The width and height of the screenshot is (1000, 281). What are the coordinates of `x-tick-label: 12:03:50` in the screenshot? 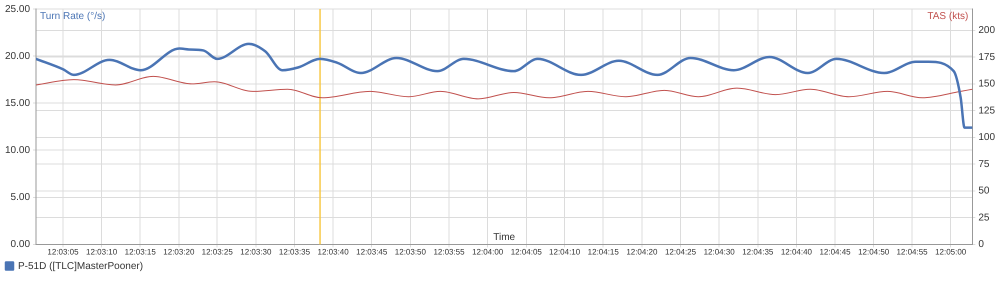 It's located at (410, 251).